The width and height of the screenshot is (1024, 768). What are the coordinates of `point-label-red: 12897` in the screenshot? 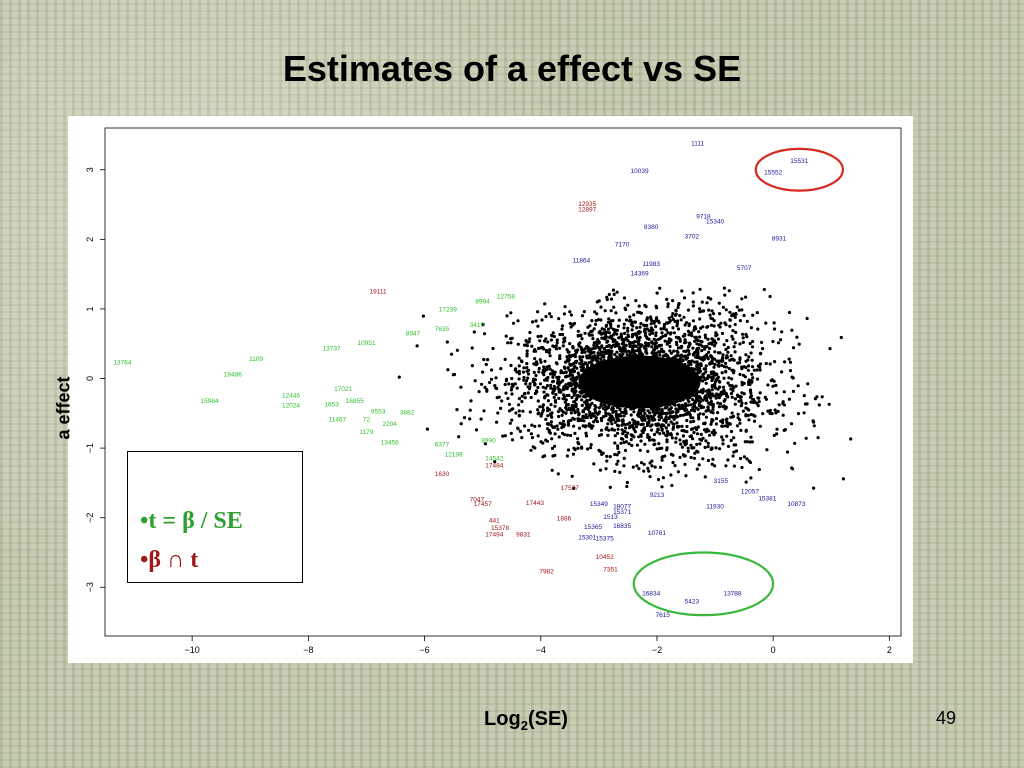 It's located at (587, 210).